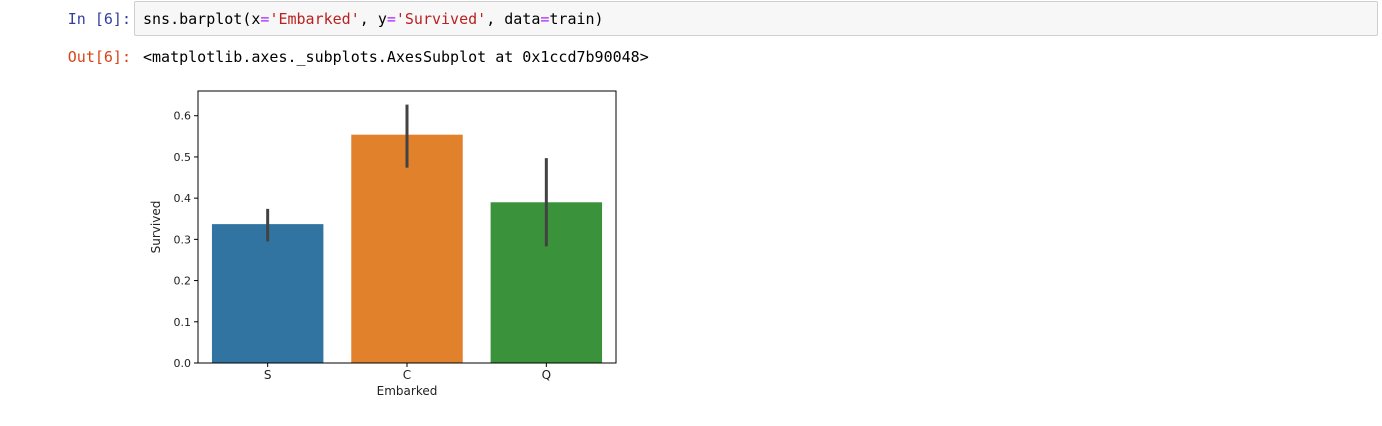  What do you see at coordinates (183, 363) in the screenshot?
I see `y-tick-label: 0.0` at bounding box center [183, 363].